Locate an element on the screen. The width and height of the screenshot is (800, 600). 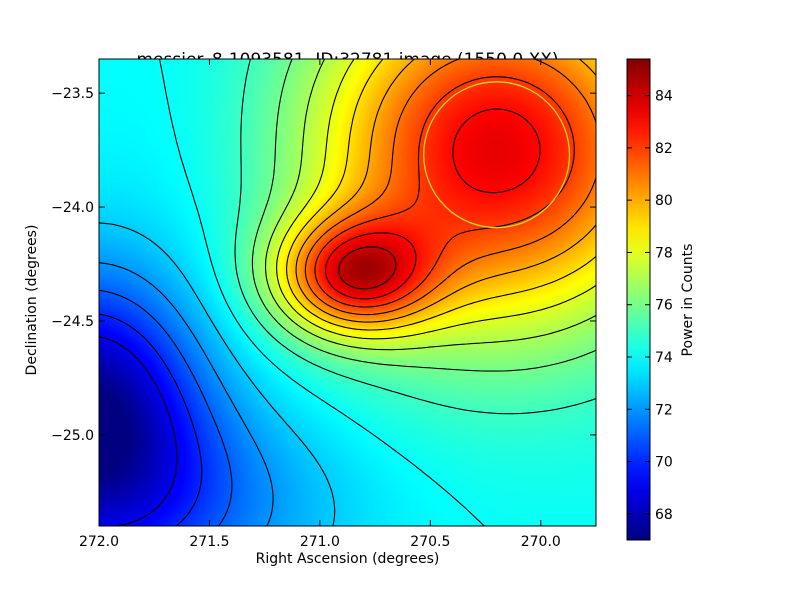
colorbar: 68 70 72 74 76 78 80 82 84 Power in Counts is located at coordinates (661, 299).